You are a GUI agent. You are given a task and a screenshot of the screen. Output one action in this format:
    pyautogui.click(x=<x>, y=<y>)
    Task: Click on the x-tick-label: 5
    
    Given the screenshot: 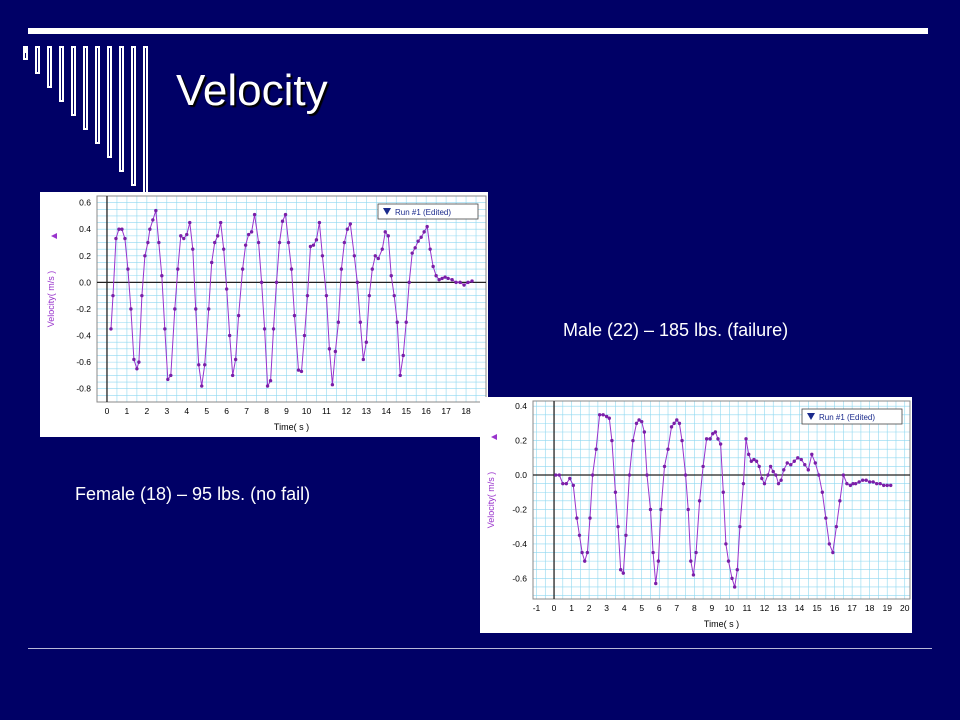 What is the action you would take?
    pyautogui.click(x=641, y=608)
    